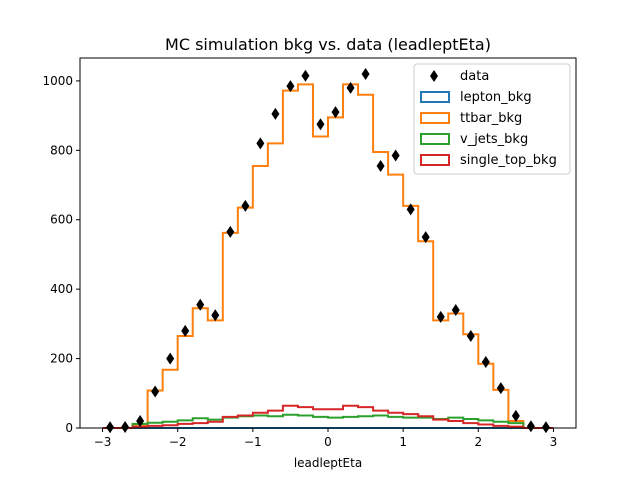  I want to click on legend-swatch-single-top-bkg, so click(435, 160).